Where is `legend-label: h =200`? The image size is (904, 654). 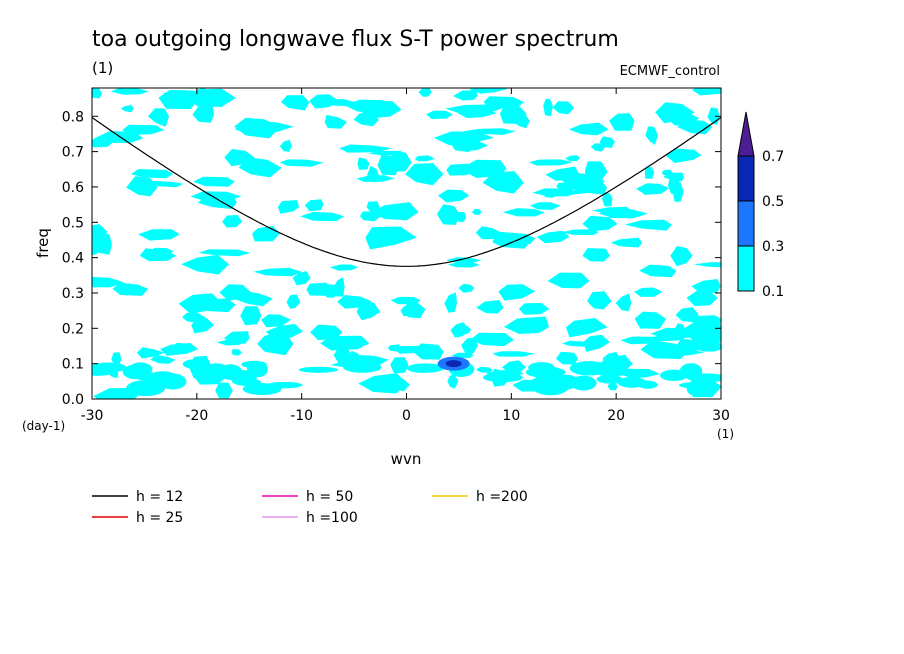
legend-label: h =200 is located at coordinates (502, 497).